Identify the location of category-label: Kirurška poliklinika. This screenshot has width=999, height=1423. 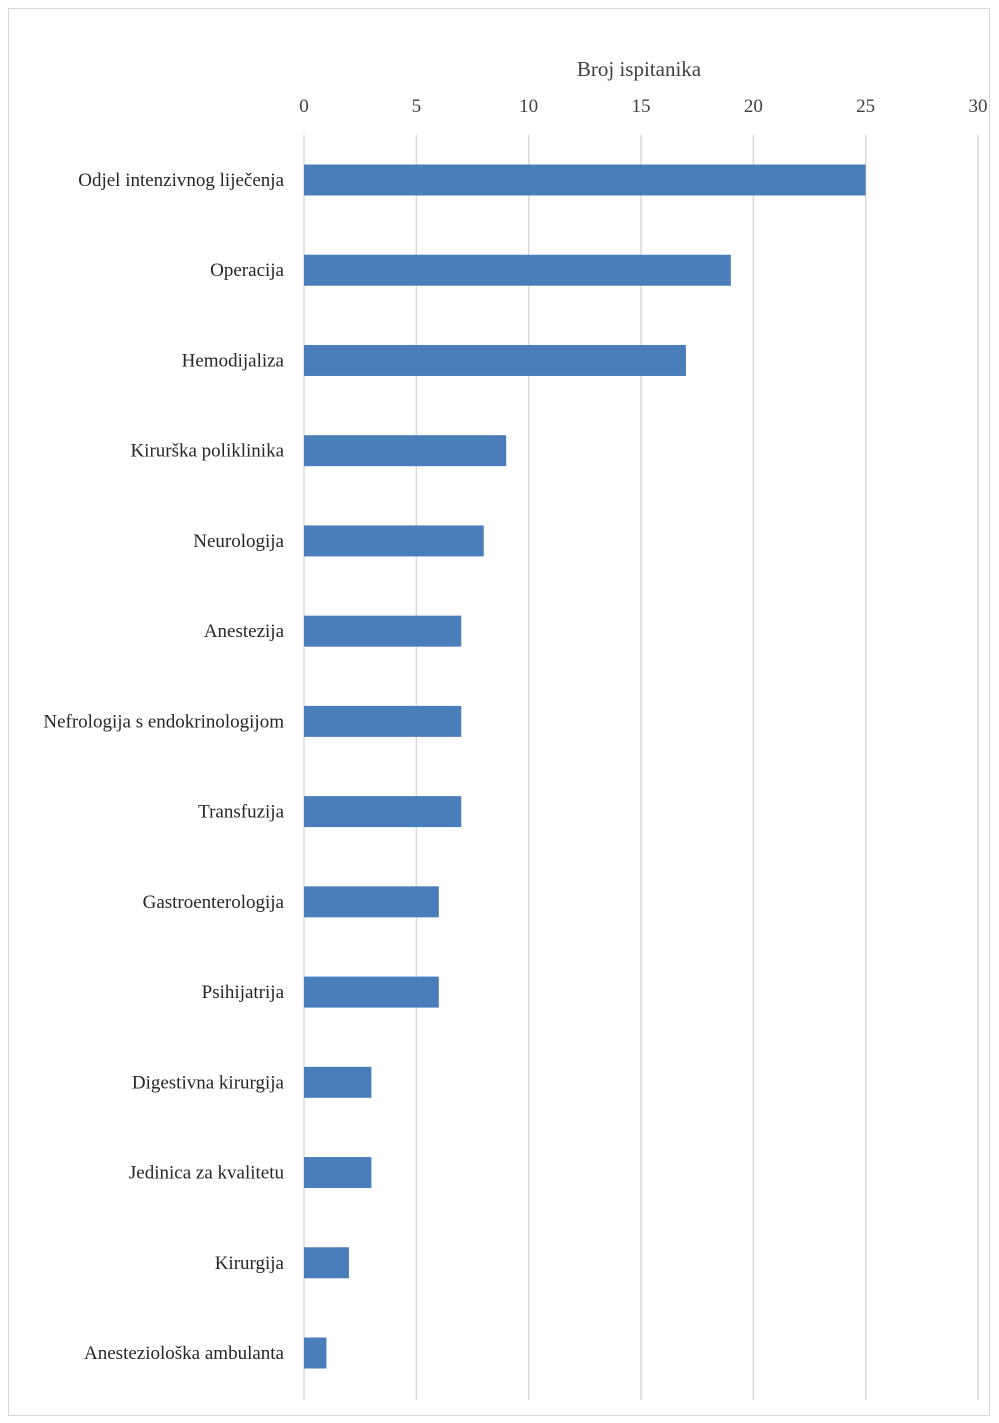
(207, 451).